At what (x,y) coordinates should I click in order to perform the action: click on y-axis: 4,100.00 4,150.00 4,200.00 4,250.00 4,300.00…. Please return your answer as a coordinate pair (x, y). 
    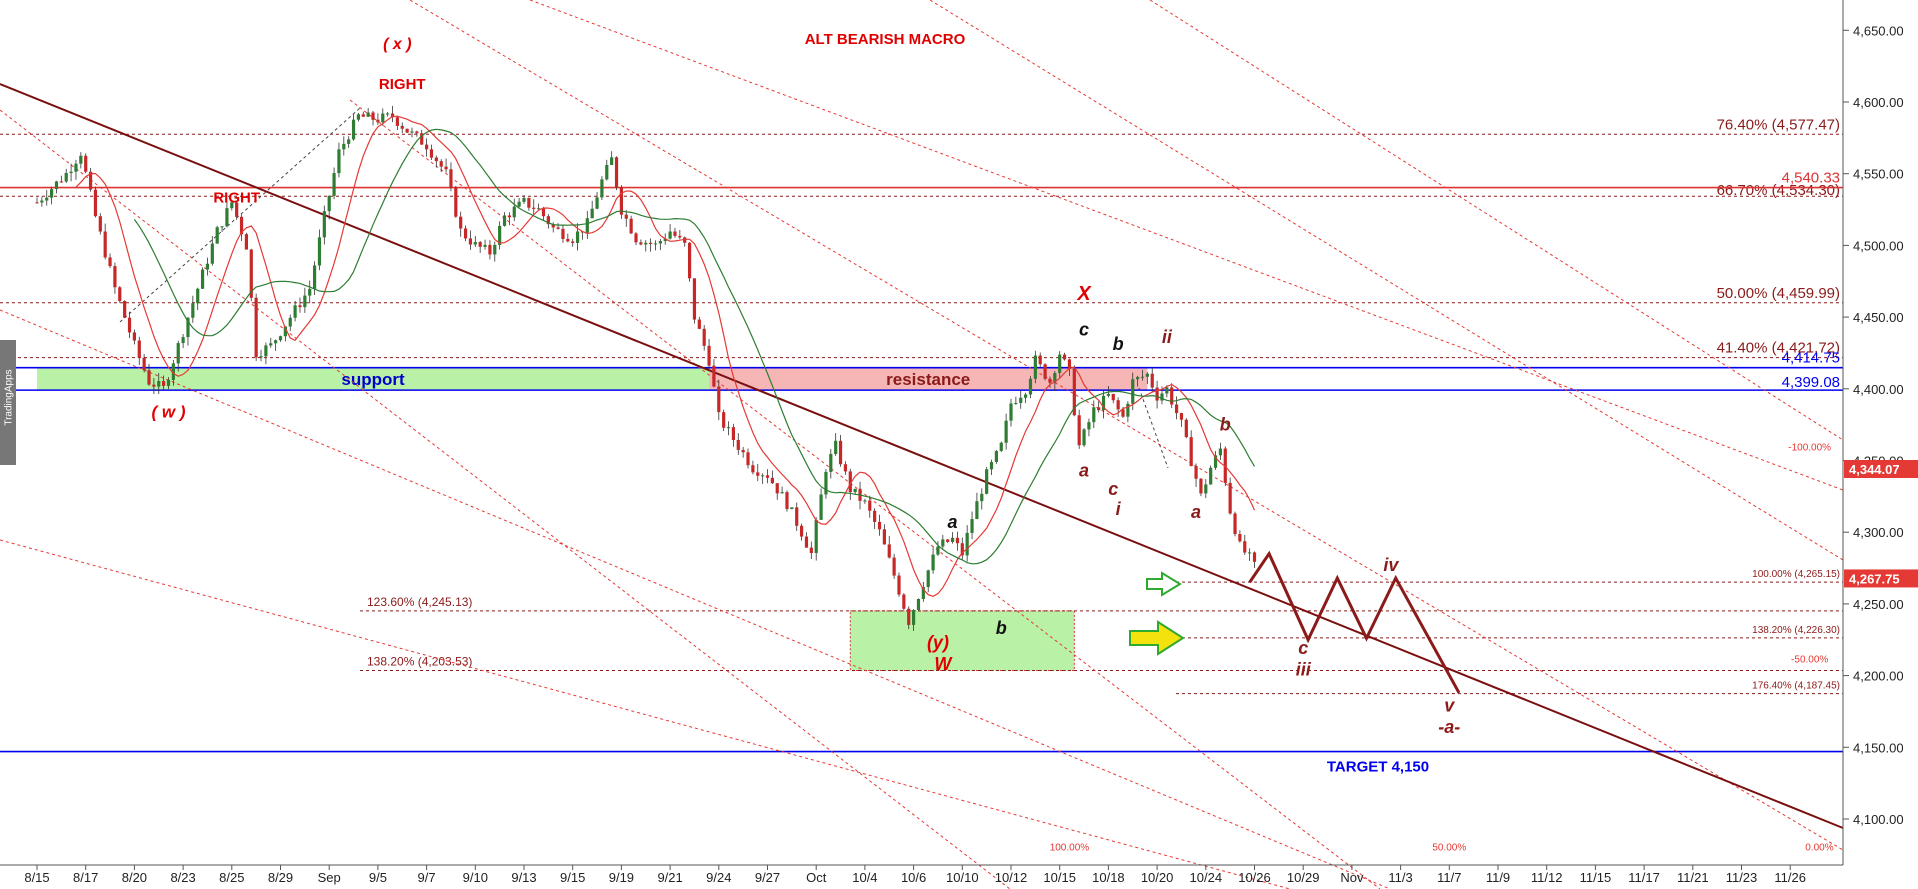
    Looking at the image, I should click on (1880, 444).